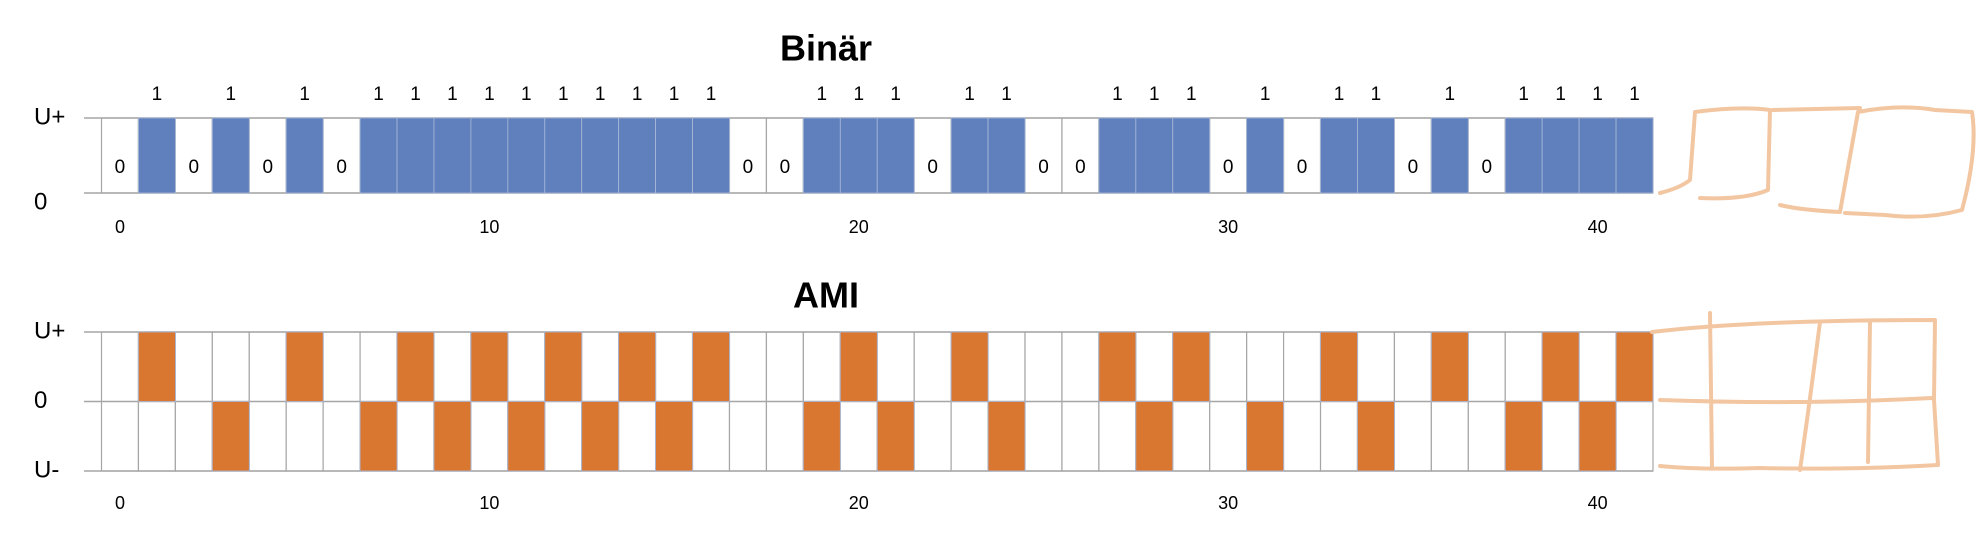 Image resolution: width=1986 pixels, height=549 pixels. Describe the element at coordinates (826, 295) in the screenshot. I see `chart-title: AMI` at that location.